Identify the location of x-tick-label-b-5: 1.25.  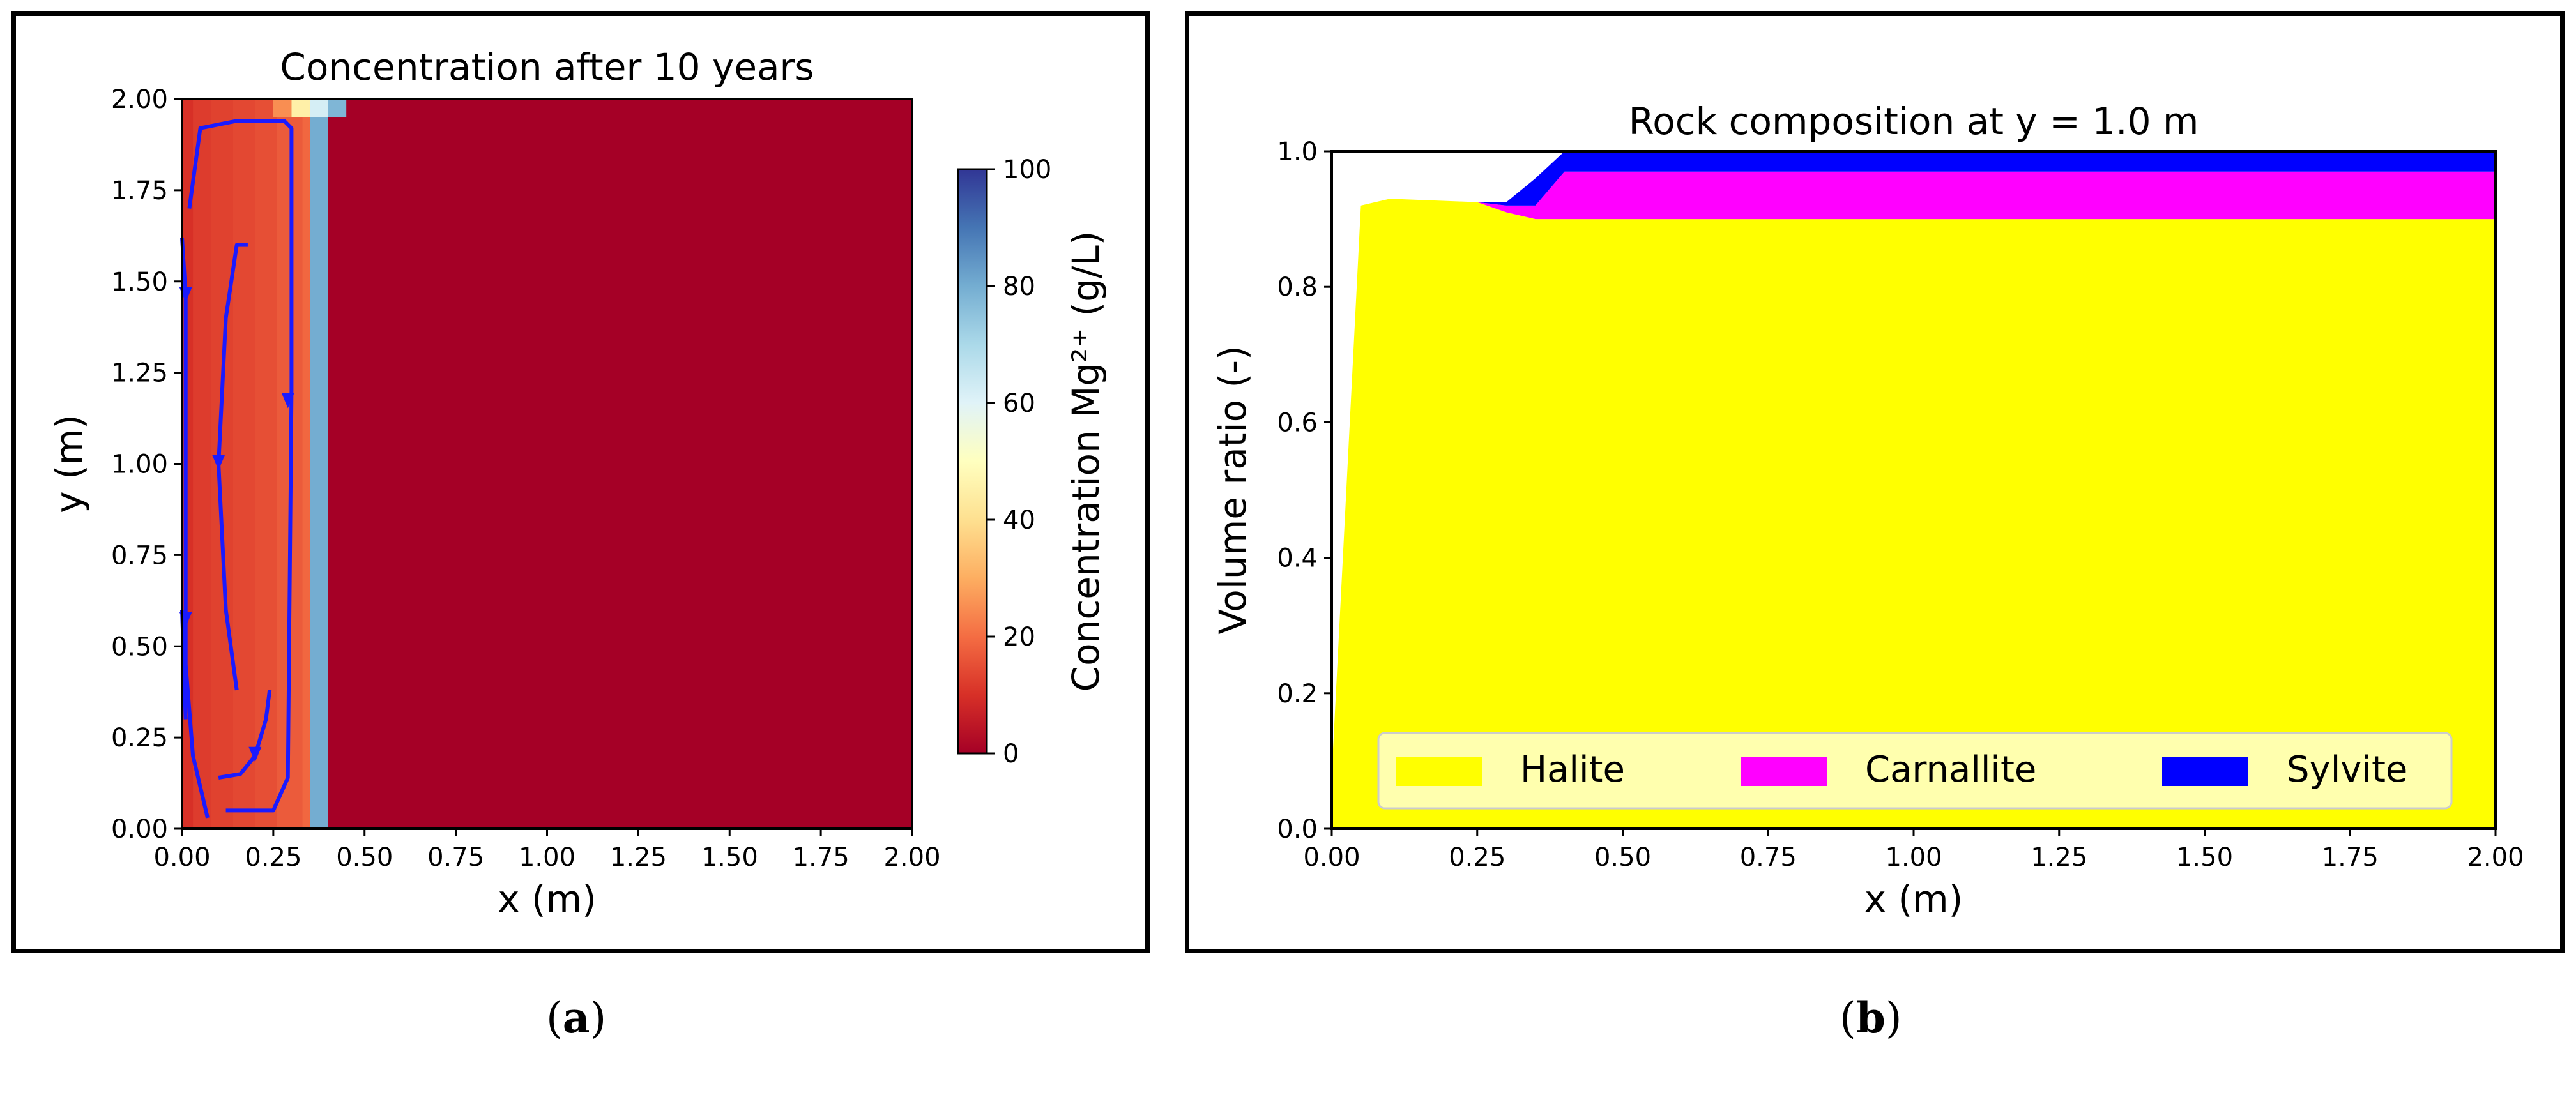
(2059, 857).